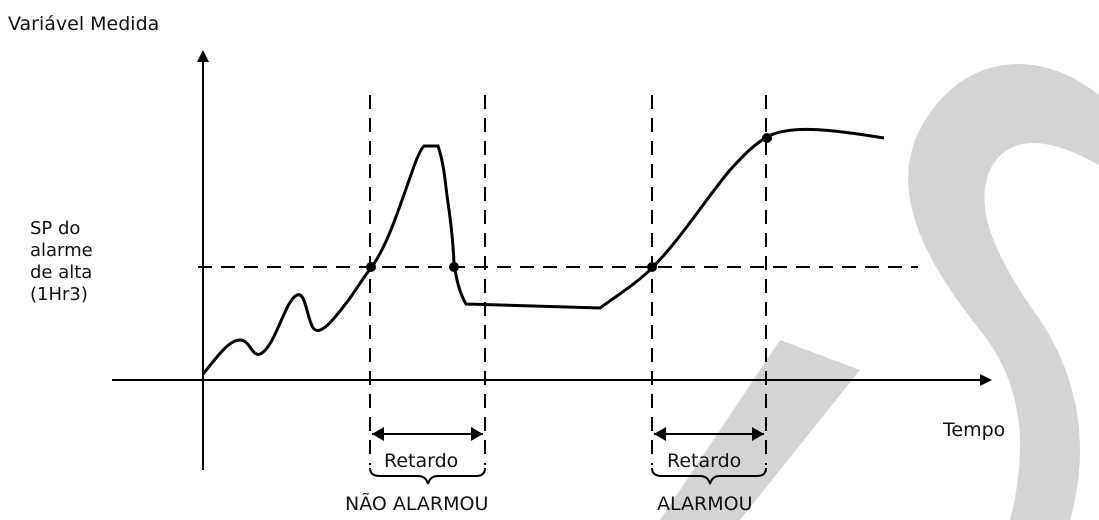 The height and width of the screenshot is (520, 1099). What do you see at coordinates (55, 228) in the screenshot?
I see `setpoint-label-line-1: SP do` at bounding box center [55, 228].